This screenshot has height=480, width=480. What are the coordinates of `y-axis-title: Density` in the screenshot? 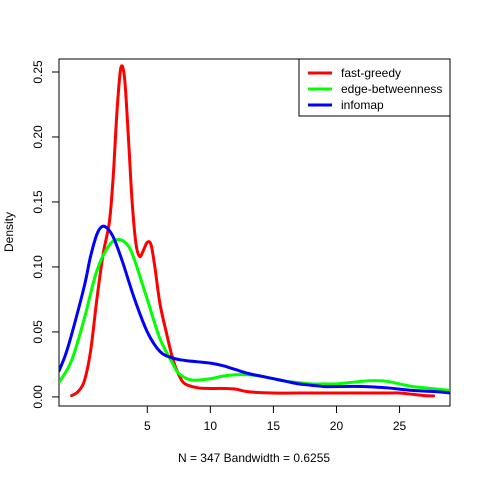 It's located at (9, 232).